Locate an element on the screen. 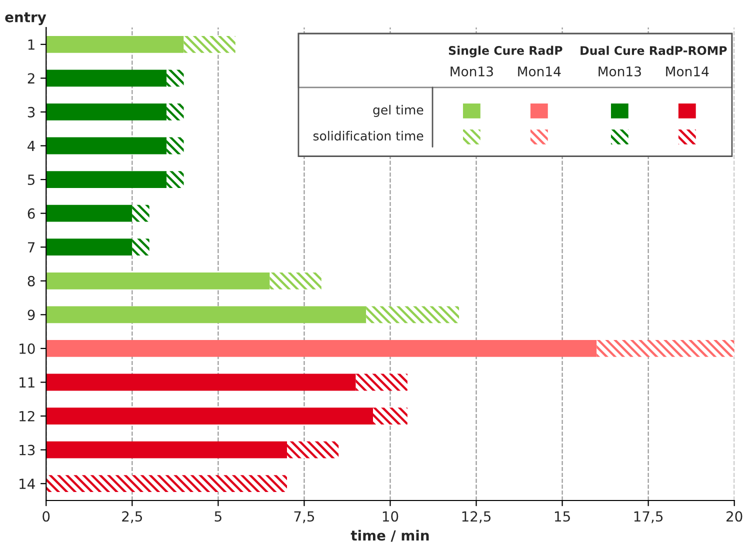 The width and height of the screenshot is (744, 550). y-tick-label: 13 is located at coordinates (27, 450).